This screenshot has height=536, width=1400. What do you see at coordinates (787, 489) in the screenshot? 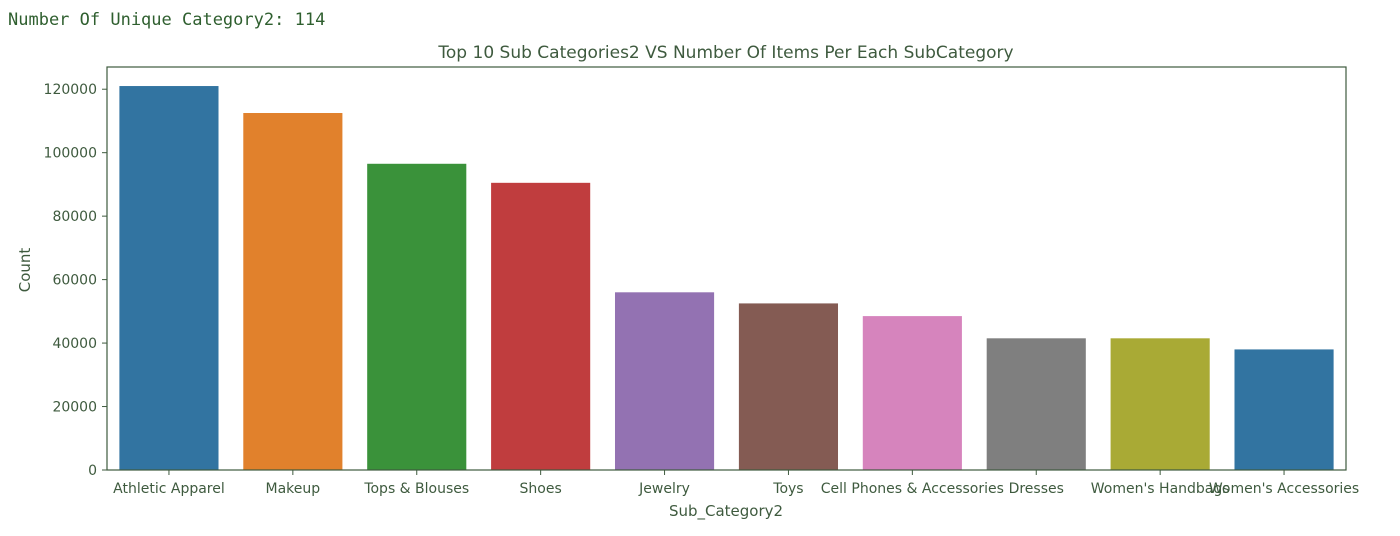
I see `x-tick-label: Toys` at bounding box center [787, 489].